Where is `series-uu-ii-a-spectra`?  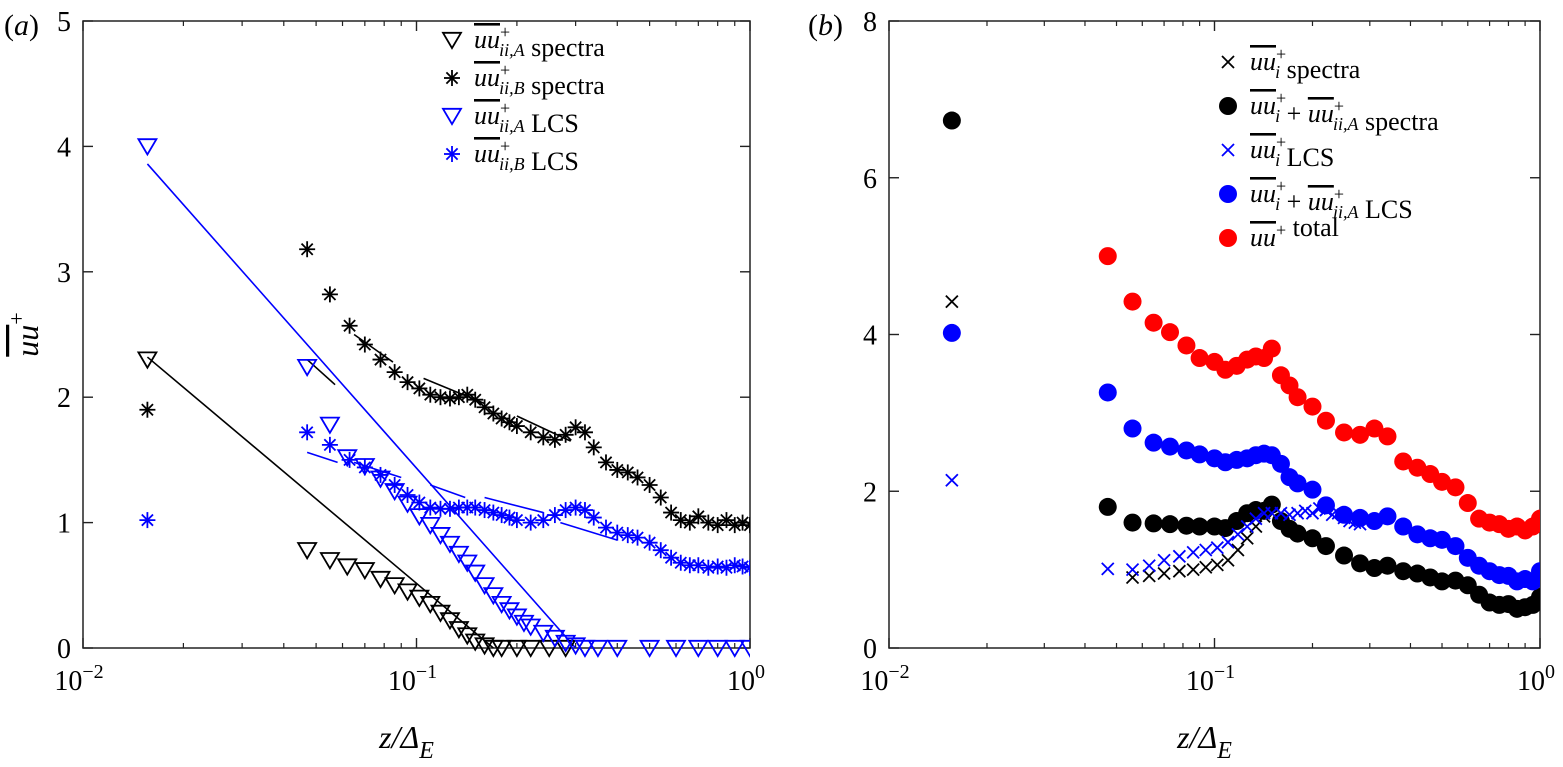 series-uu-ii-a-spectra is located at coordinates (356, 504).